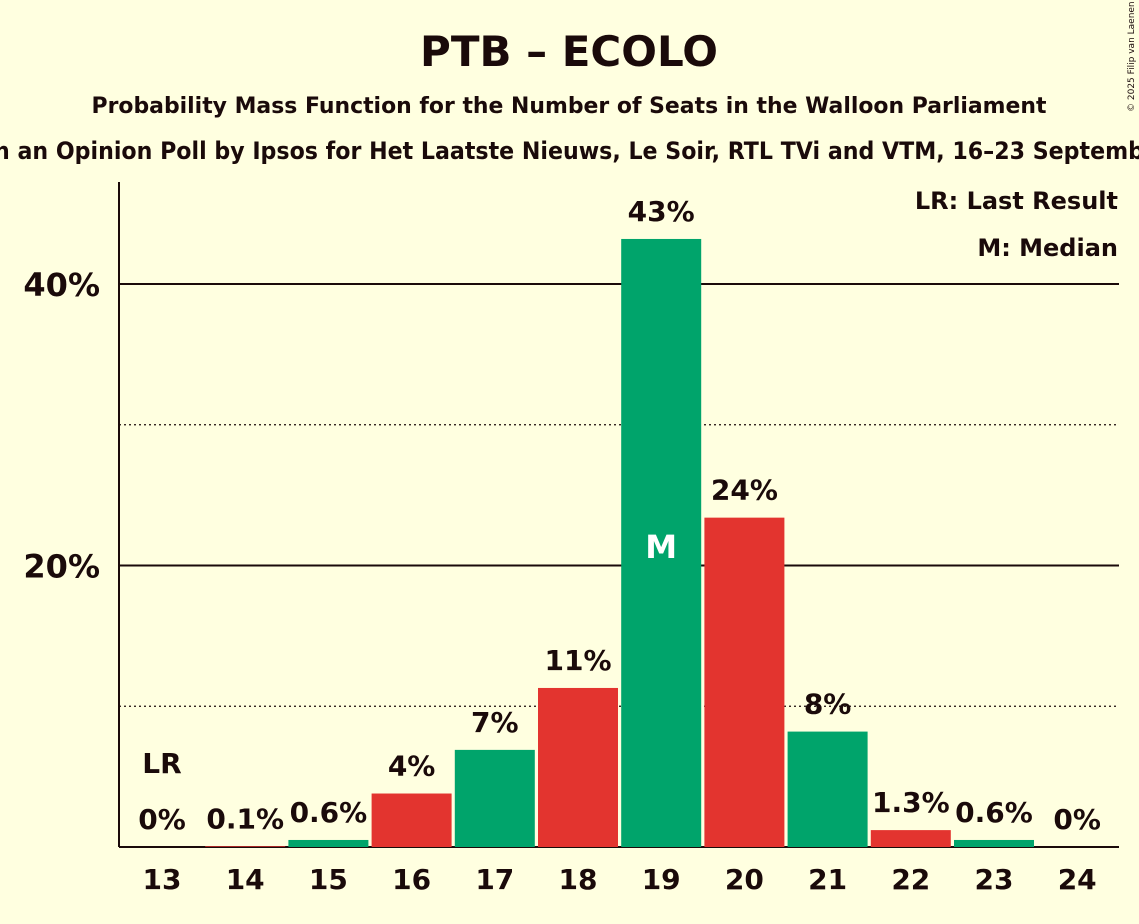  Describe the element at coordinates (61, 567) in the screenshot. I see `y-tick-label: 20%` at that location.